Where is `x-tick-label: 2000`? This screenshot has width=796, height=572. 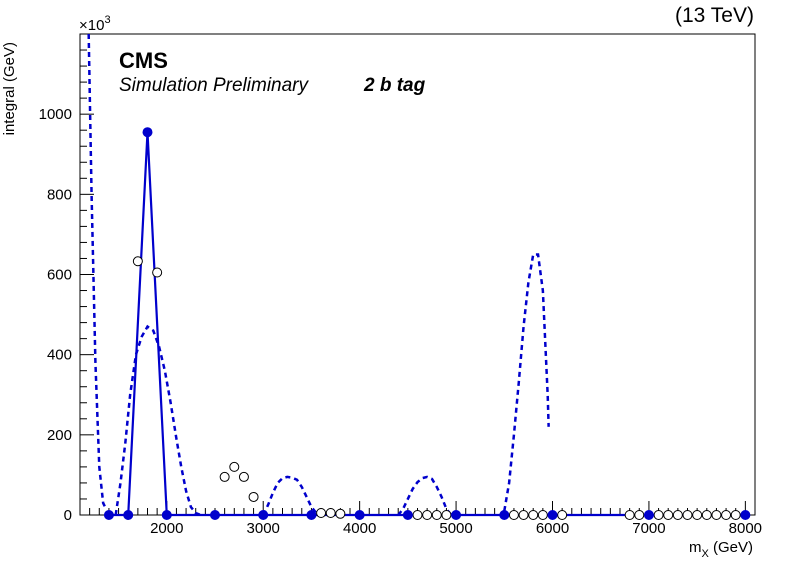 x-tick-label: 2000 is located at coordinates (166, 528).